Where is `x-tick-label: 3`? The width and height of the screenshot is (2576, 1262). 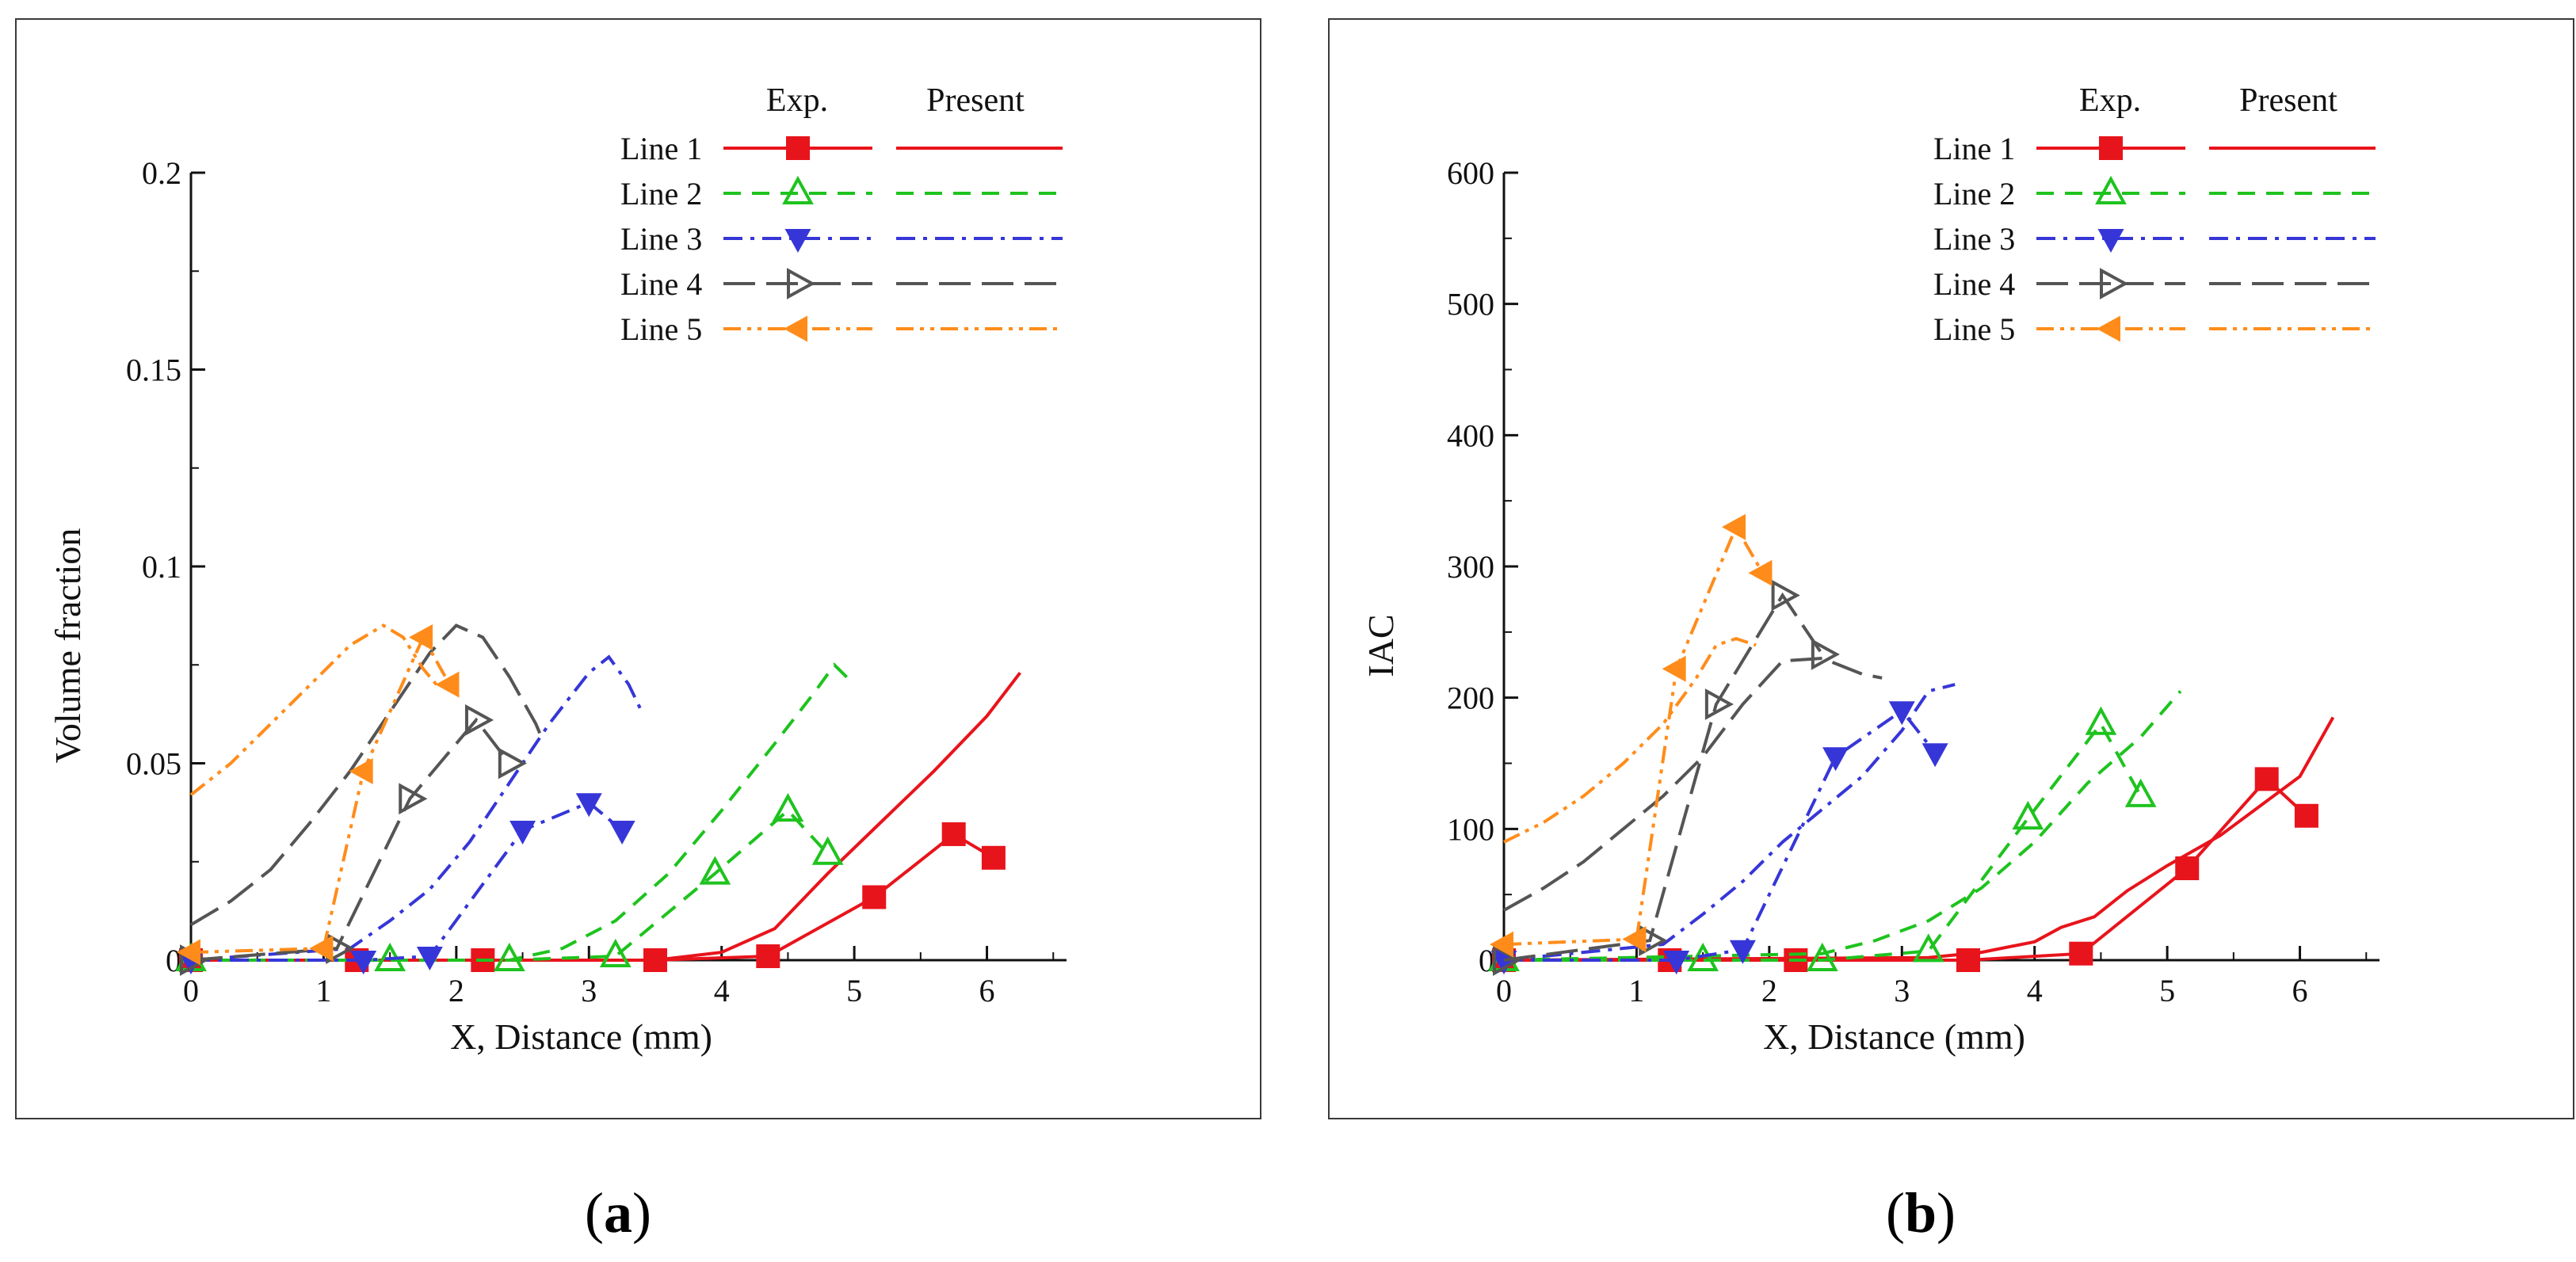 x-tick-label: 3 is located at coordinates (1902, 991).